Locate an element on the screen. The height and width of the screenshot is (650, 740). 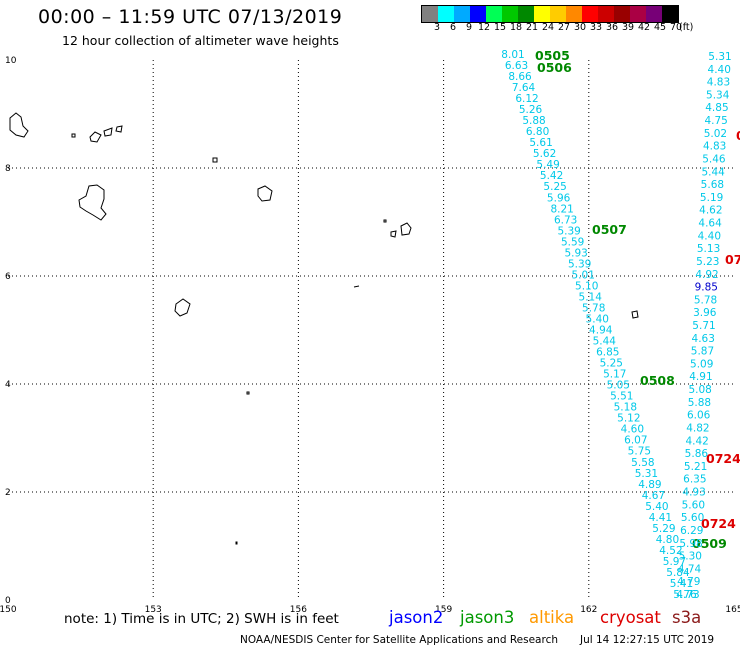
wave-height-value: 5.42 is located at coordinates (551, 176).